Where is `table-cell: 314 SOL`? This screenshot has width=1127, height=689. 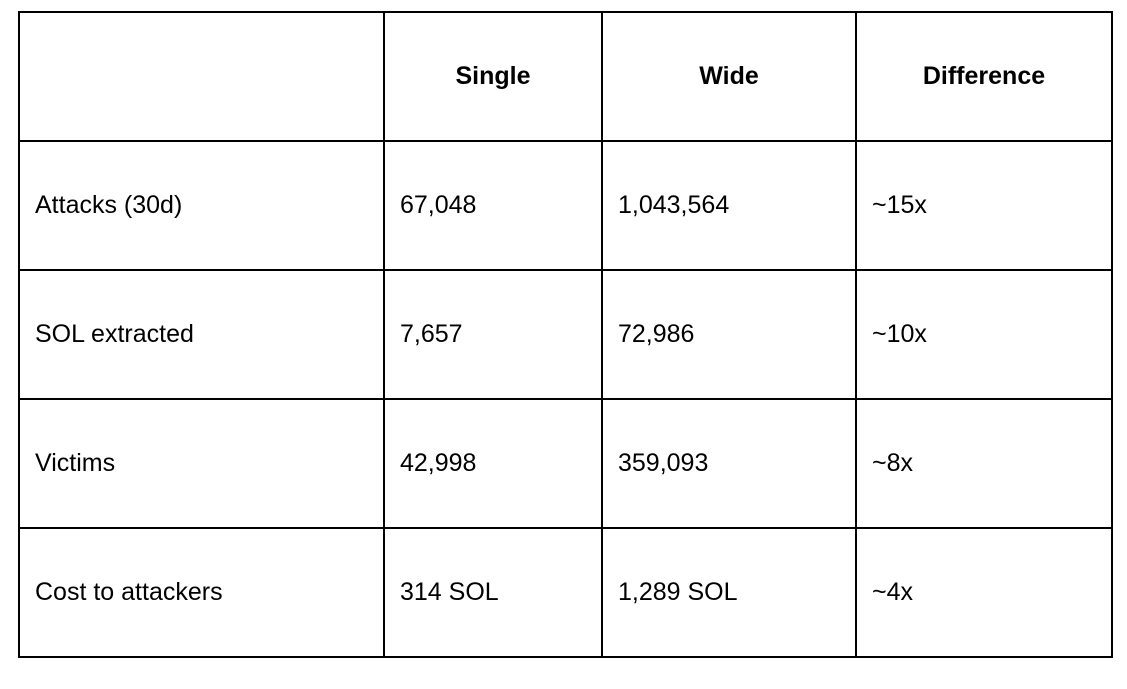 table-cell: 314 SOL is located at coordinates (493, 592).